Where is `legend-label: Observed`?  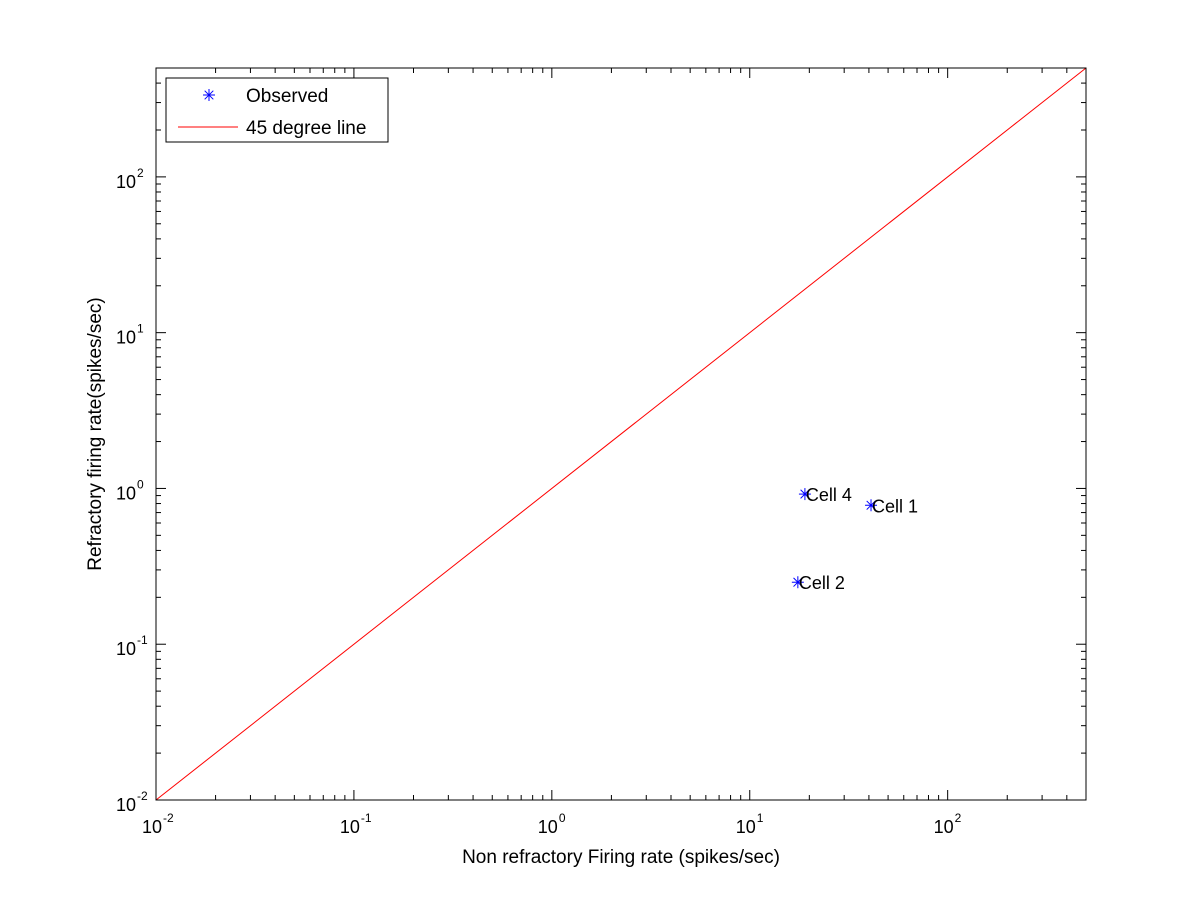 legend-label: Observed is located at coordinates (287, 96).